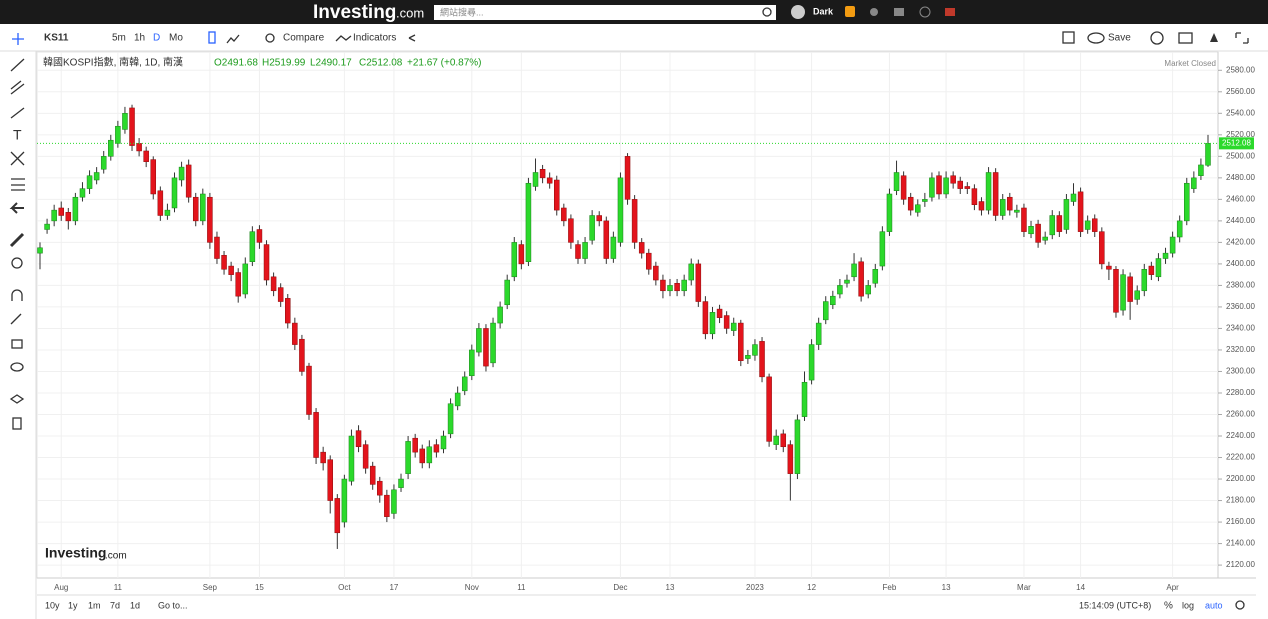 Image resolution: width=1268 pixels, height=619 pixels. What do you see at coordinates (1188, 605) in the screenshot?
I see `log-toggle: log` at bounding box center [1188, 605].